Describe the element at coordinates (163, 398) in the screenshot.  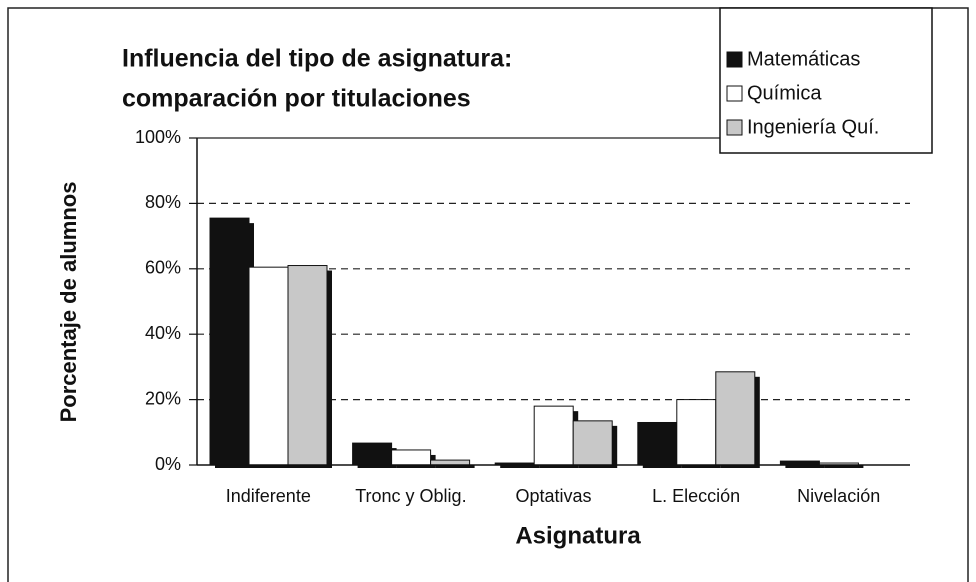
I see `y-tick-label: 20%` at that location.